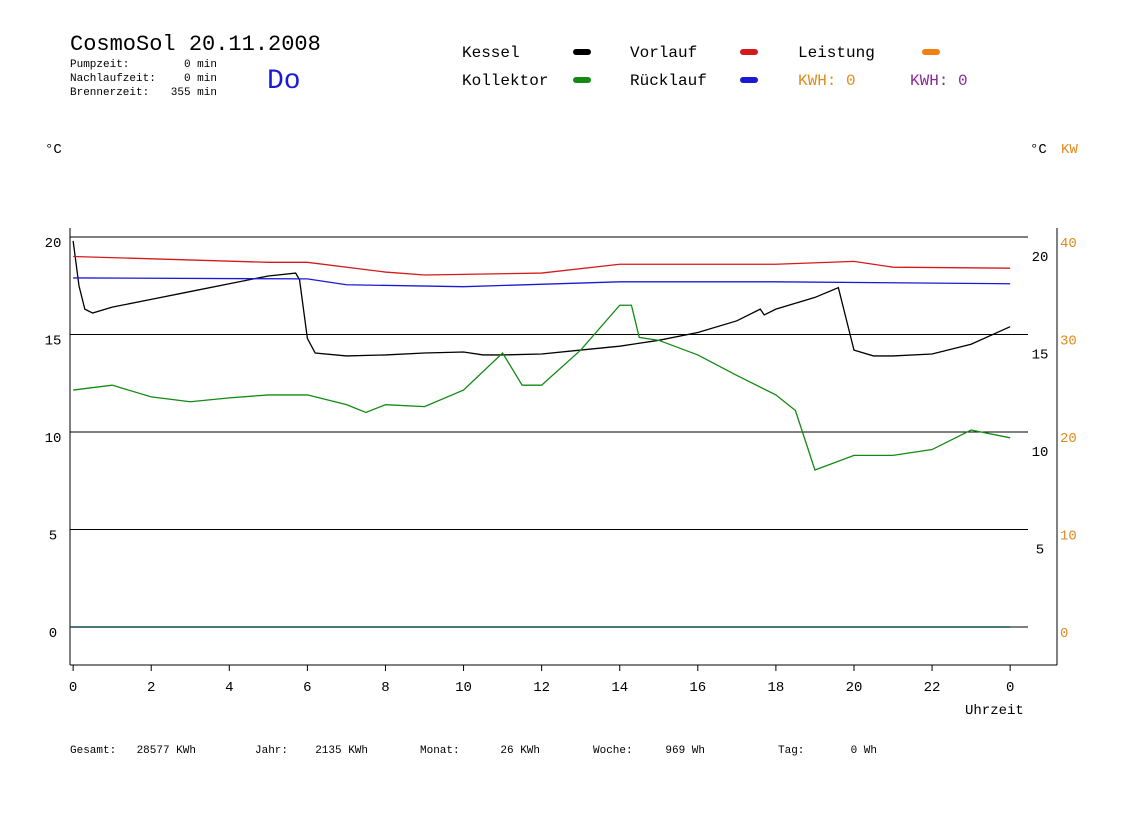 Image resolution: width=1148 pixels, height=817 pixels. I want to click on y-tick-label: 20, so click(53, 244).